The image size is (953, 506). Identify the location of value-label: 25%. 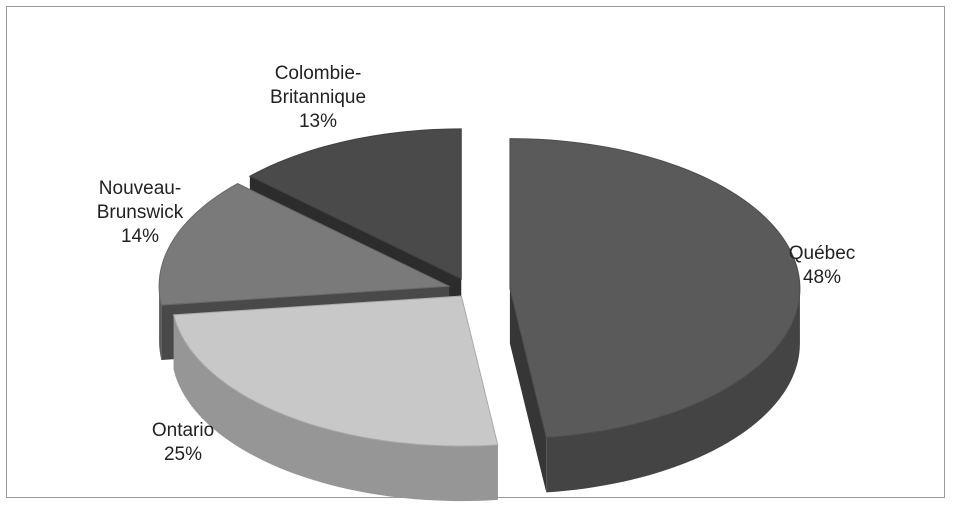
(183, 454).